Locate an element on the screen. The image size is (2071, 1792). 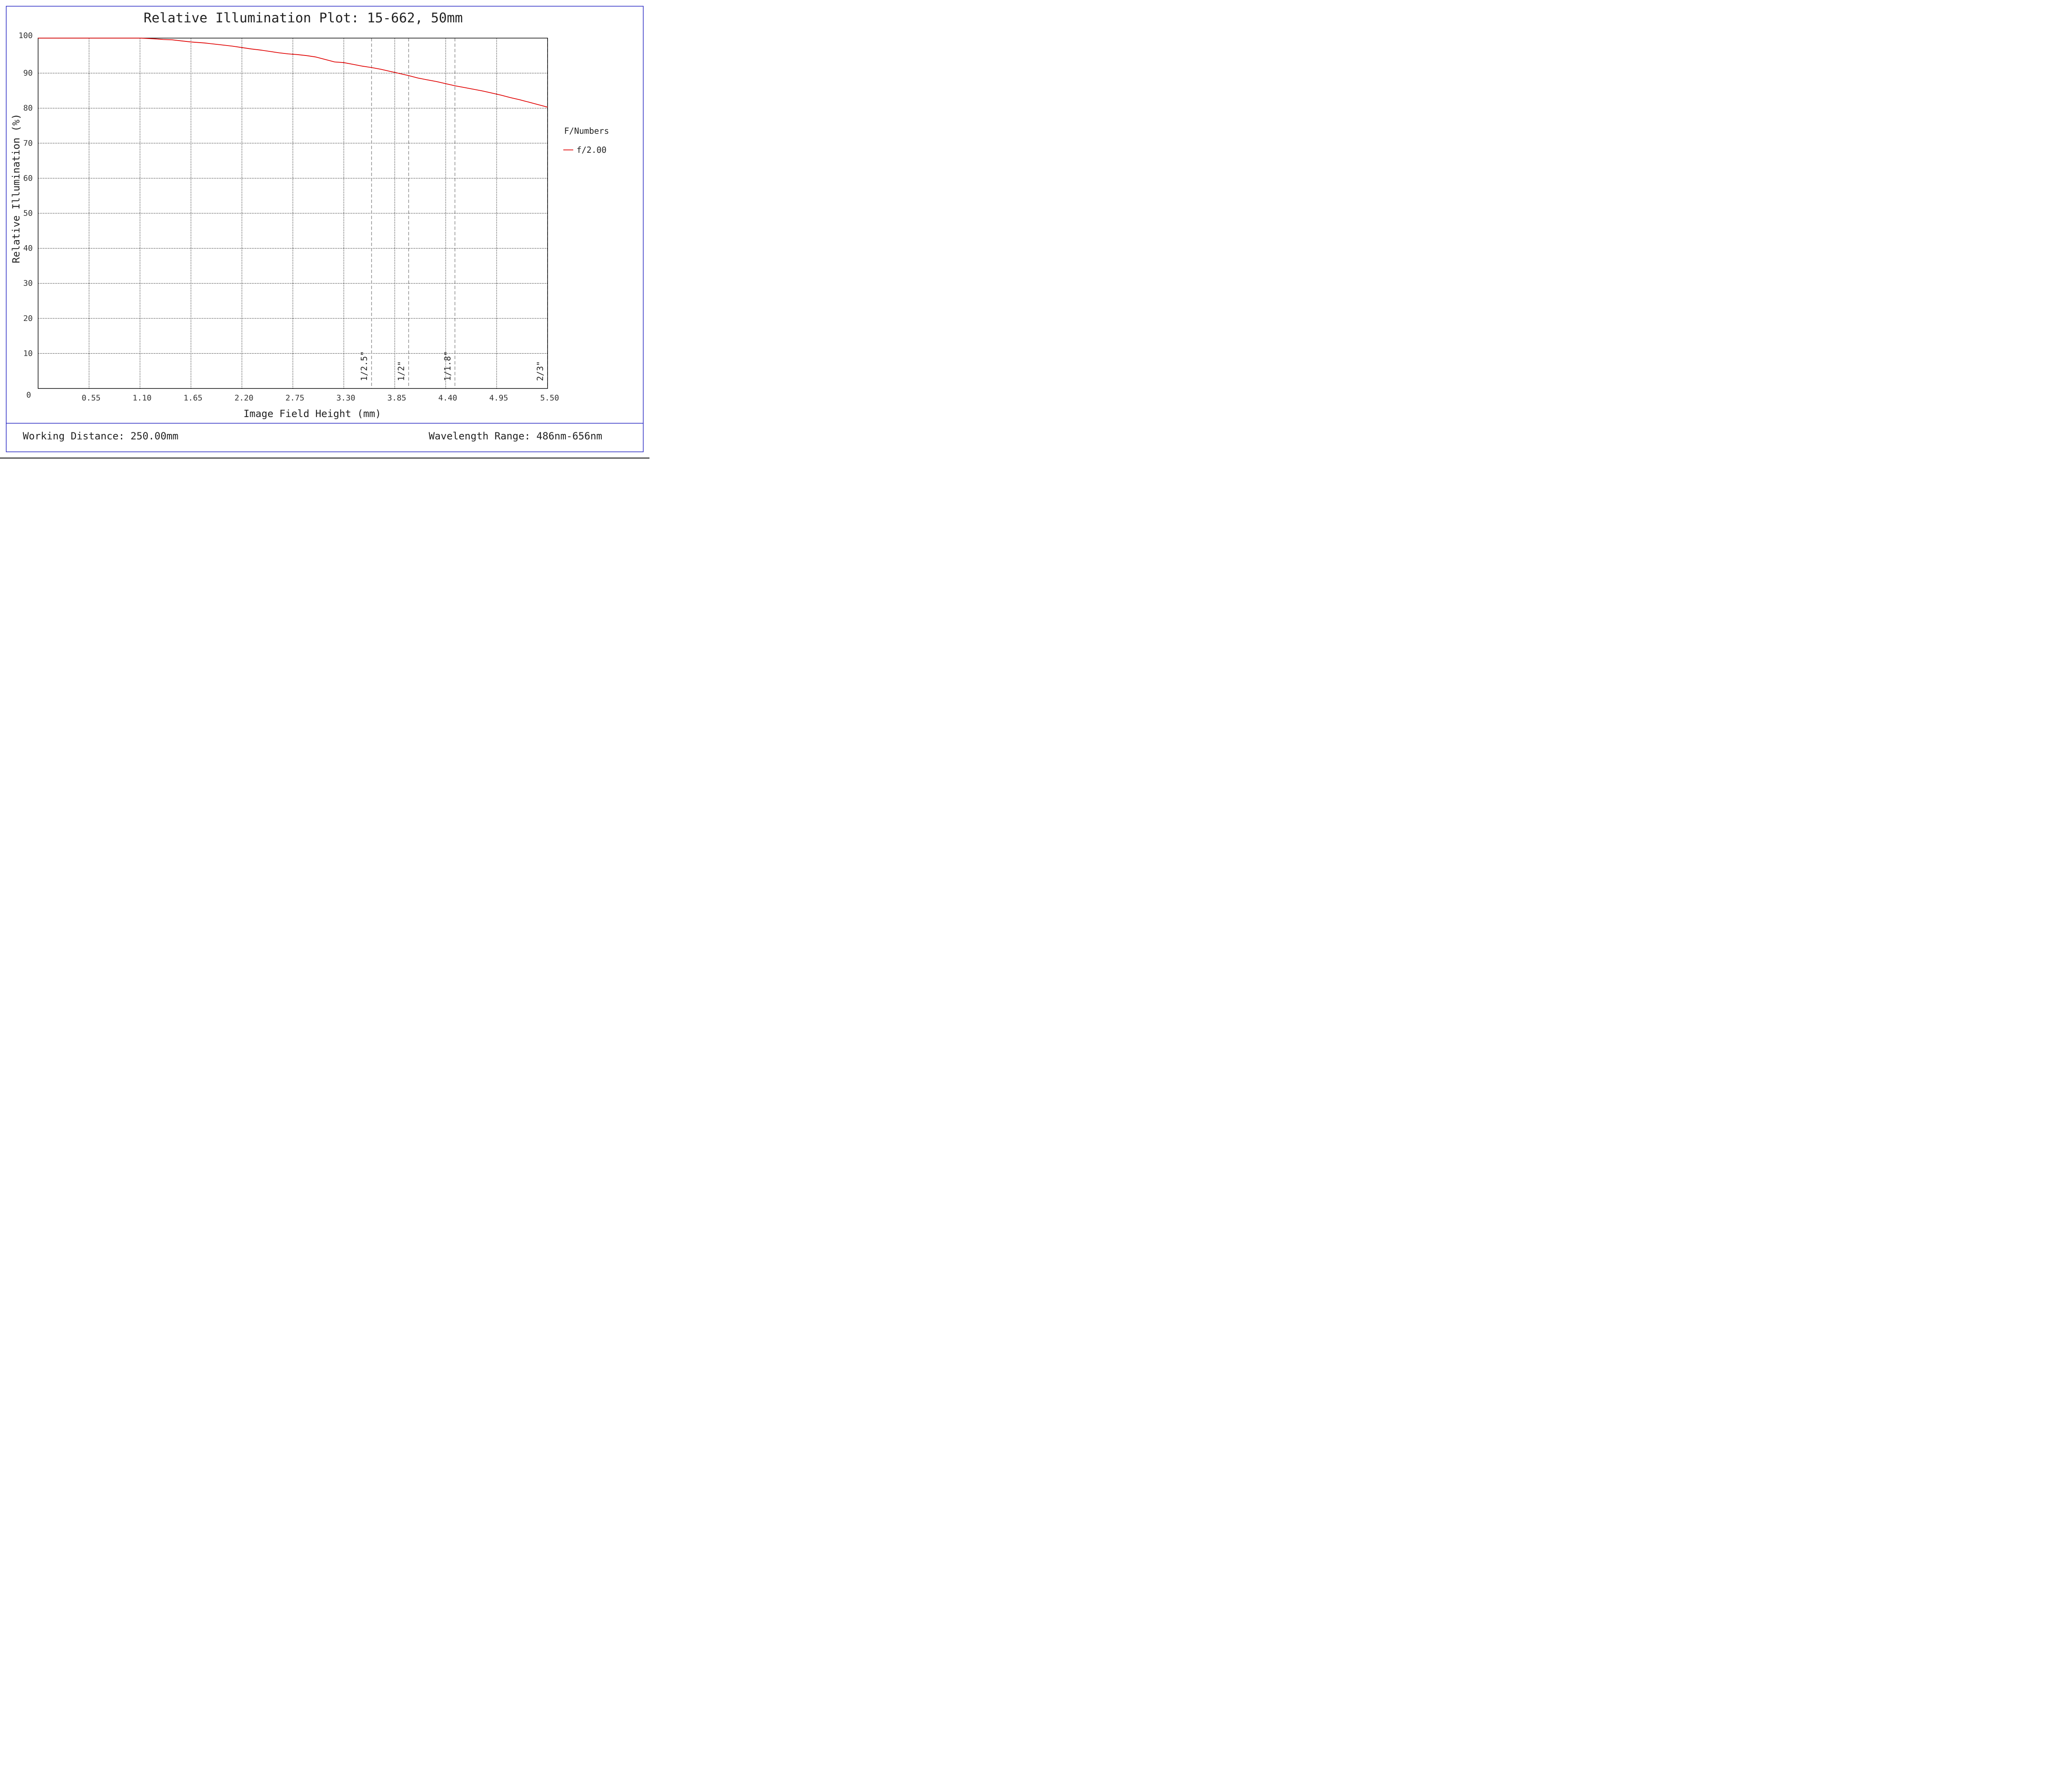
chart-title: Relative Illumination Plot: 15-662, 50mm is located at coordinates (304, 18).